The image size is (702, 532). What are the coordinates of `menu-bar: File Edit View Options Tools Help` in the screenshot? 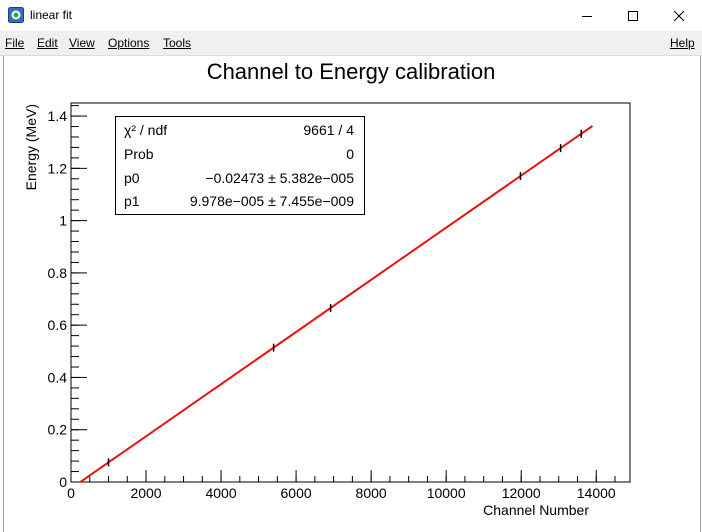 It's located at (351, 43).